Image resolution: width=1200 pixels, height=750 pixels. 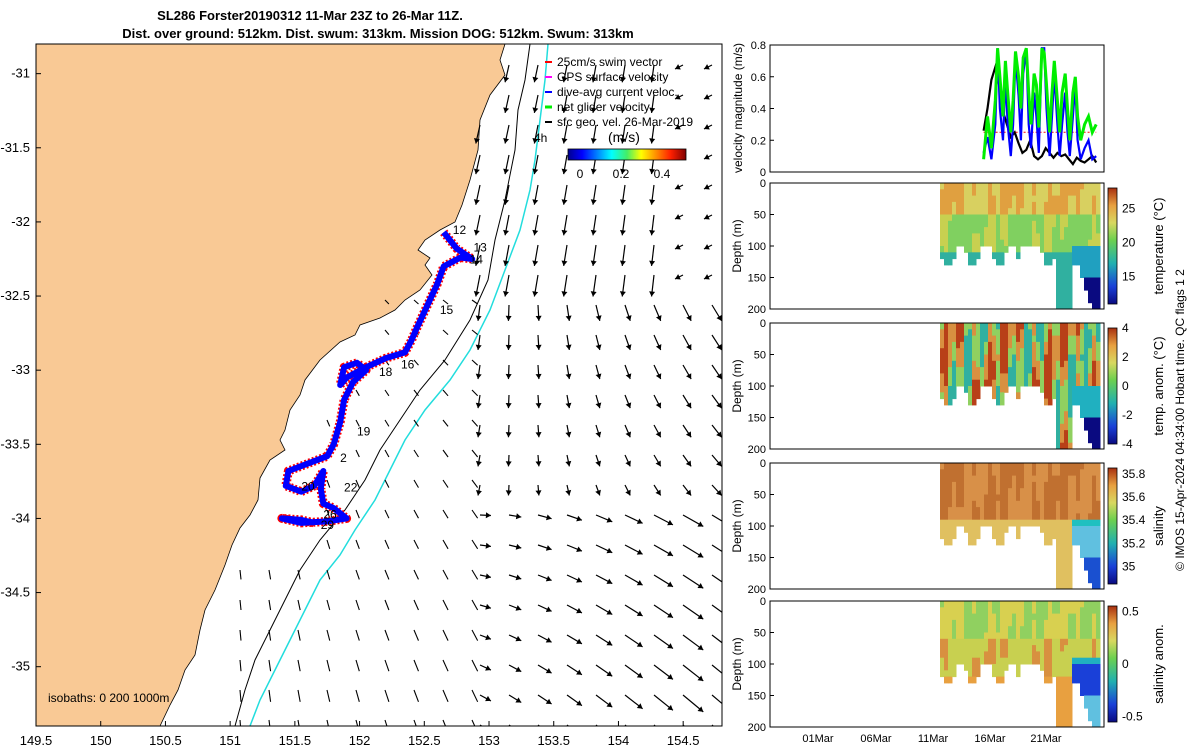 I want to click on map-xtick-label: 152, so click(x=360, y=740).